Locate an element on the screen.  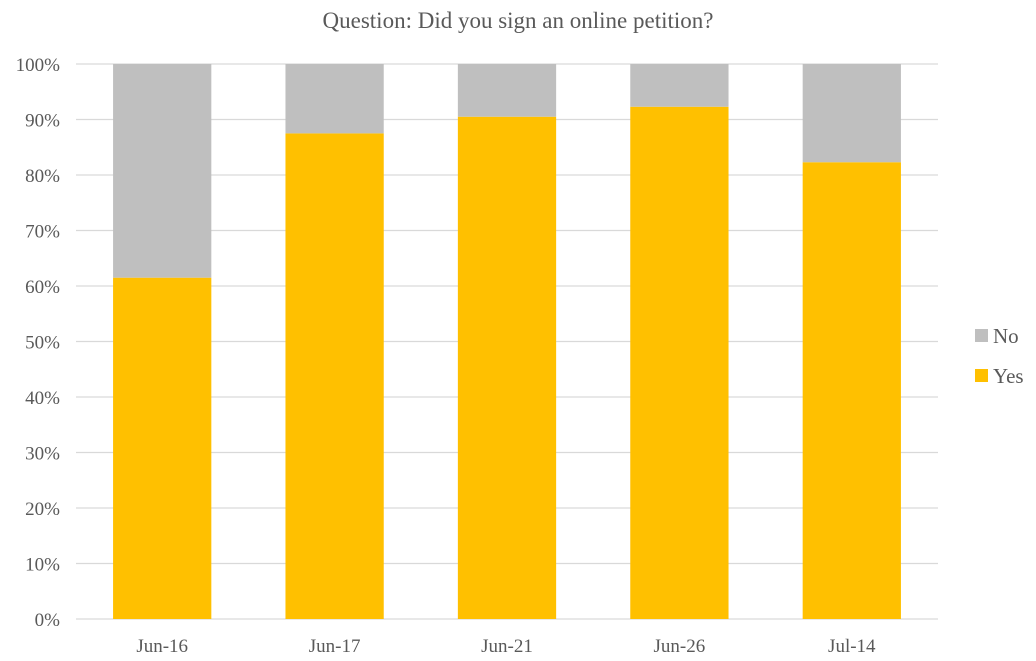
y-tick-label: 20% is located at coordinates (42, 509).